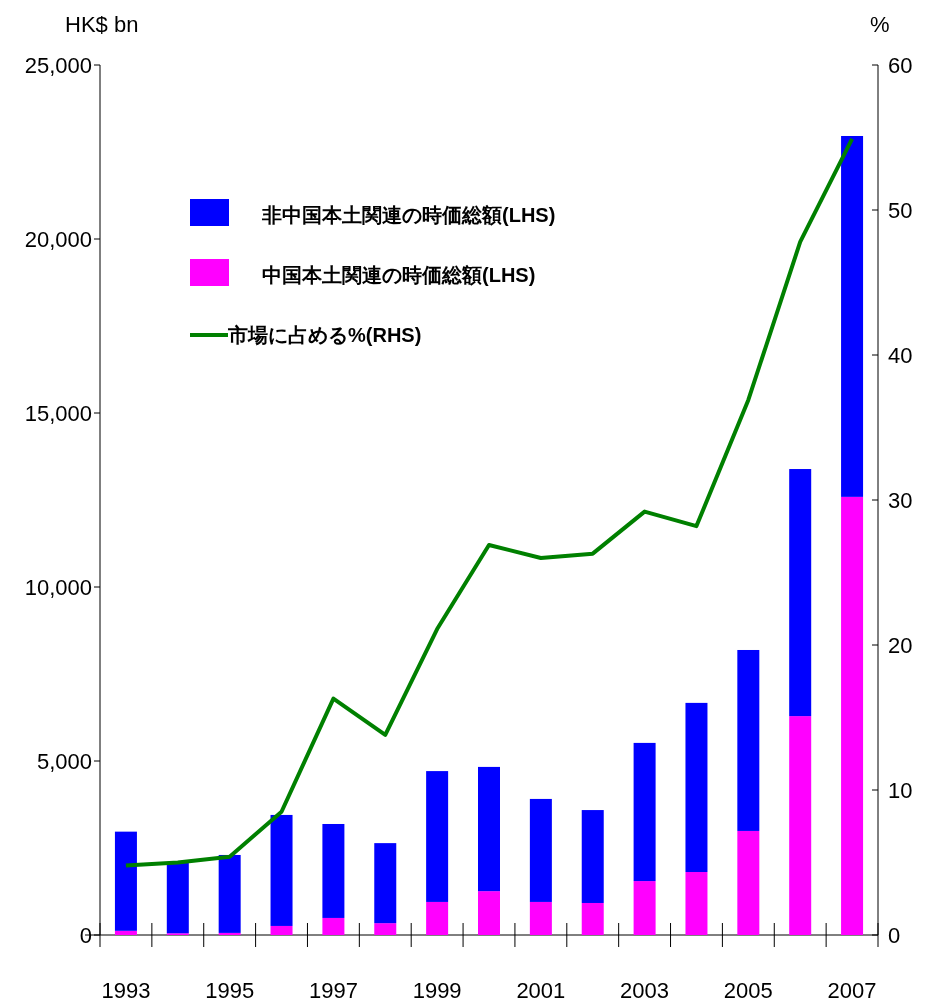  I want to click on y-tick-label: 0, so click(85, 935).